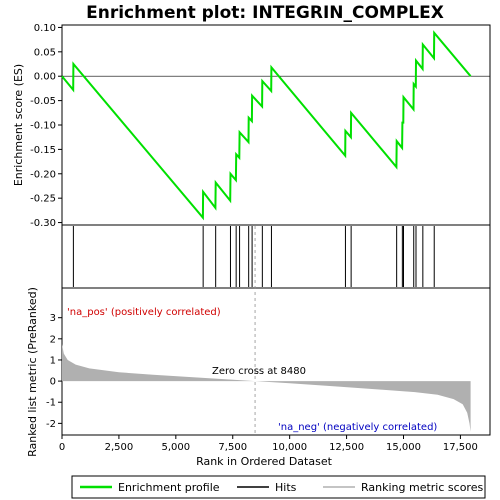  I want to click on rank-ytick-label: 0, so click(53, 382).